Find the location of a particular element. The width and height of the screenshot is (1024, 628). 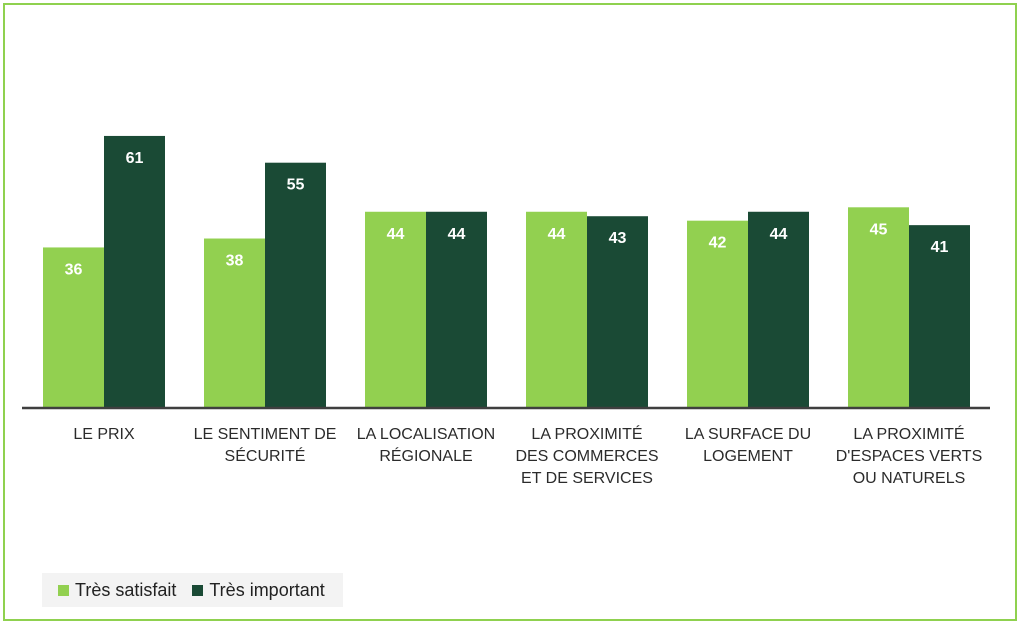

bar-s2-c3 is located at coordinates (456, 309).